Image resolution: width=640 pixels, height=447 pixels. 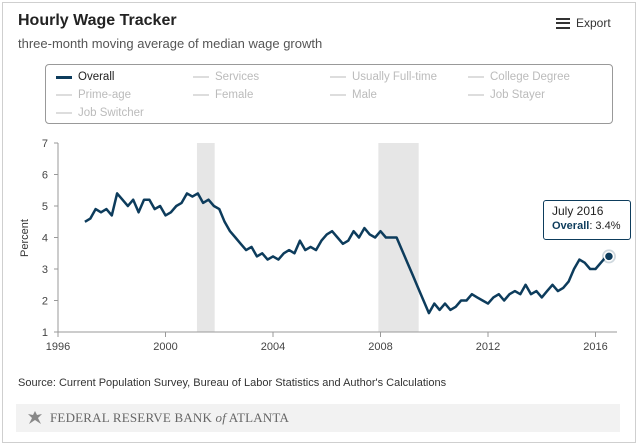 I want to click on y-tick-label: 3, so click(x=45, y=270).